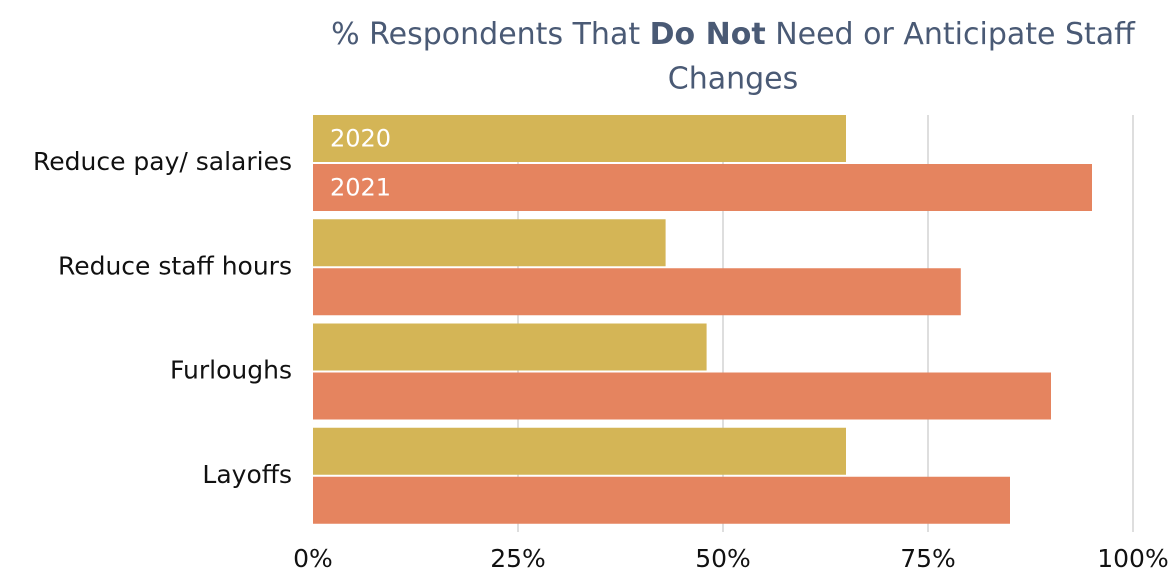 This screenshot has height=574, width=1176. I want to click on legend-label: 2020, so click(360, 139).